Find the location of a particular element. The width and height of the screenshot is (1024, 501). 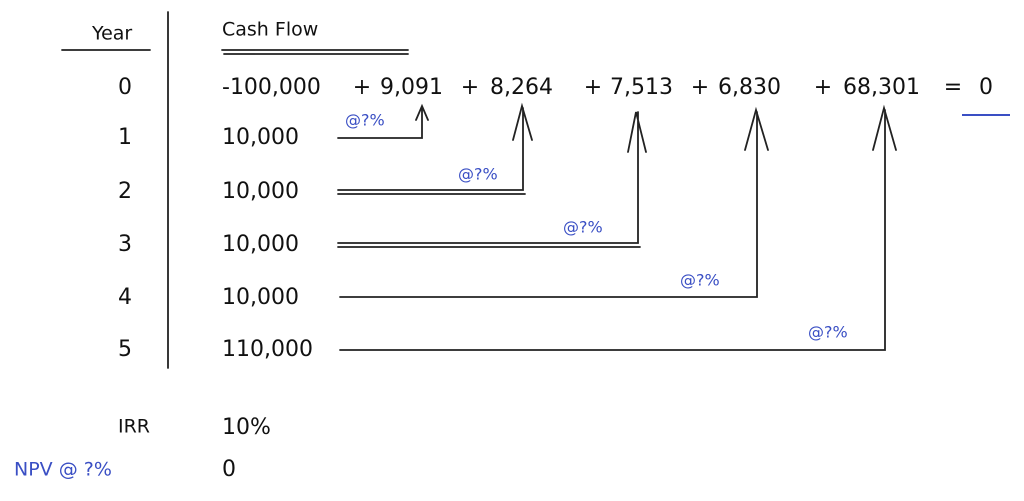

header-cash-flow: Cash Flow is located at coordinates (270, 30).